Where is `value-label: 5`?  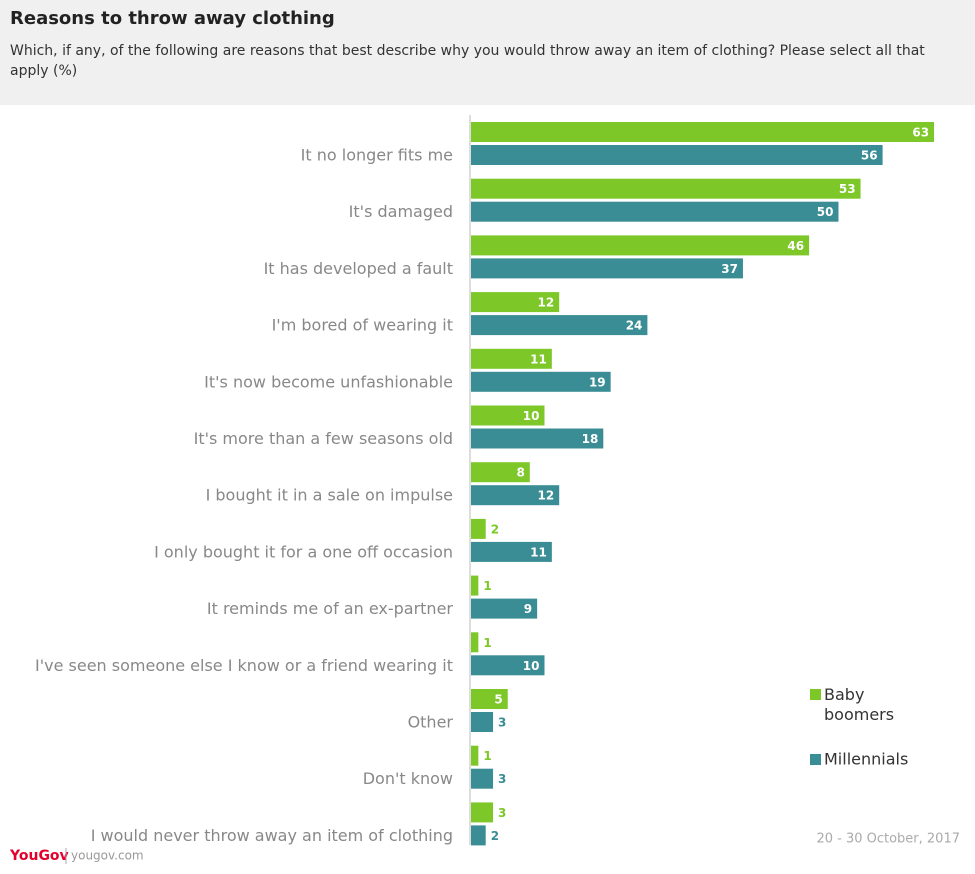
value-label: 5 is located at coordinates (498, 700).